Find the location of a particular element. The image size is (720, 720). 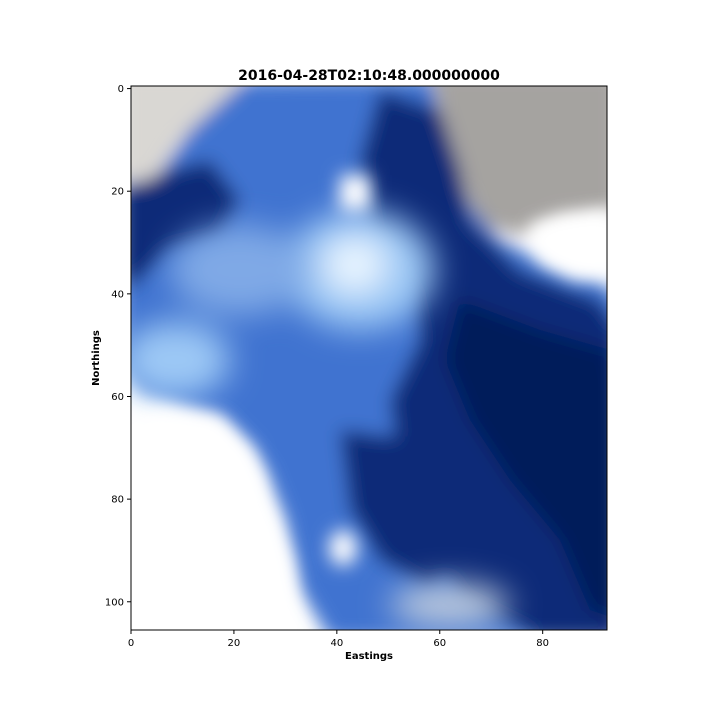

white-cloud-right is located at coordinates (568, 245).